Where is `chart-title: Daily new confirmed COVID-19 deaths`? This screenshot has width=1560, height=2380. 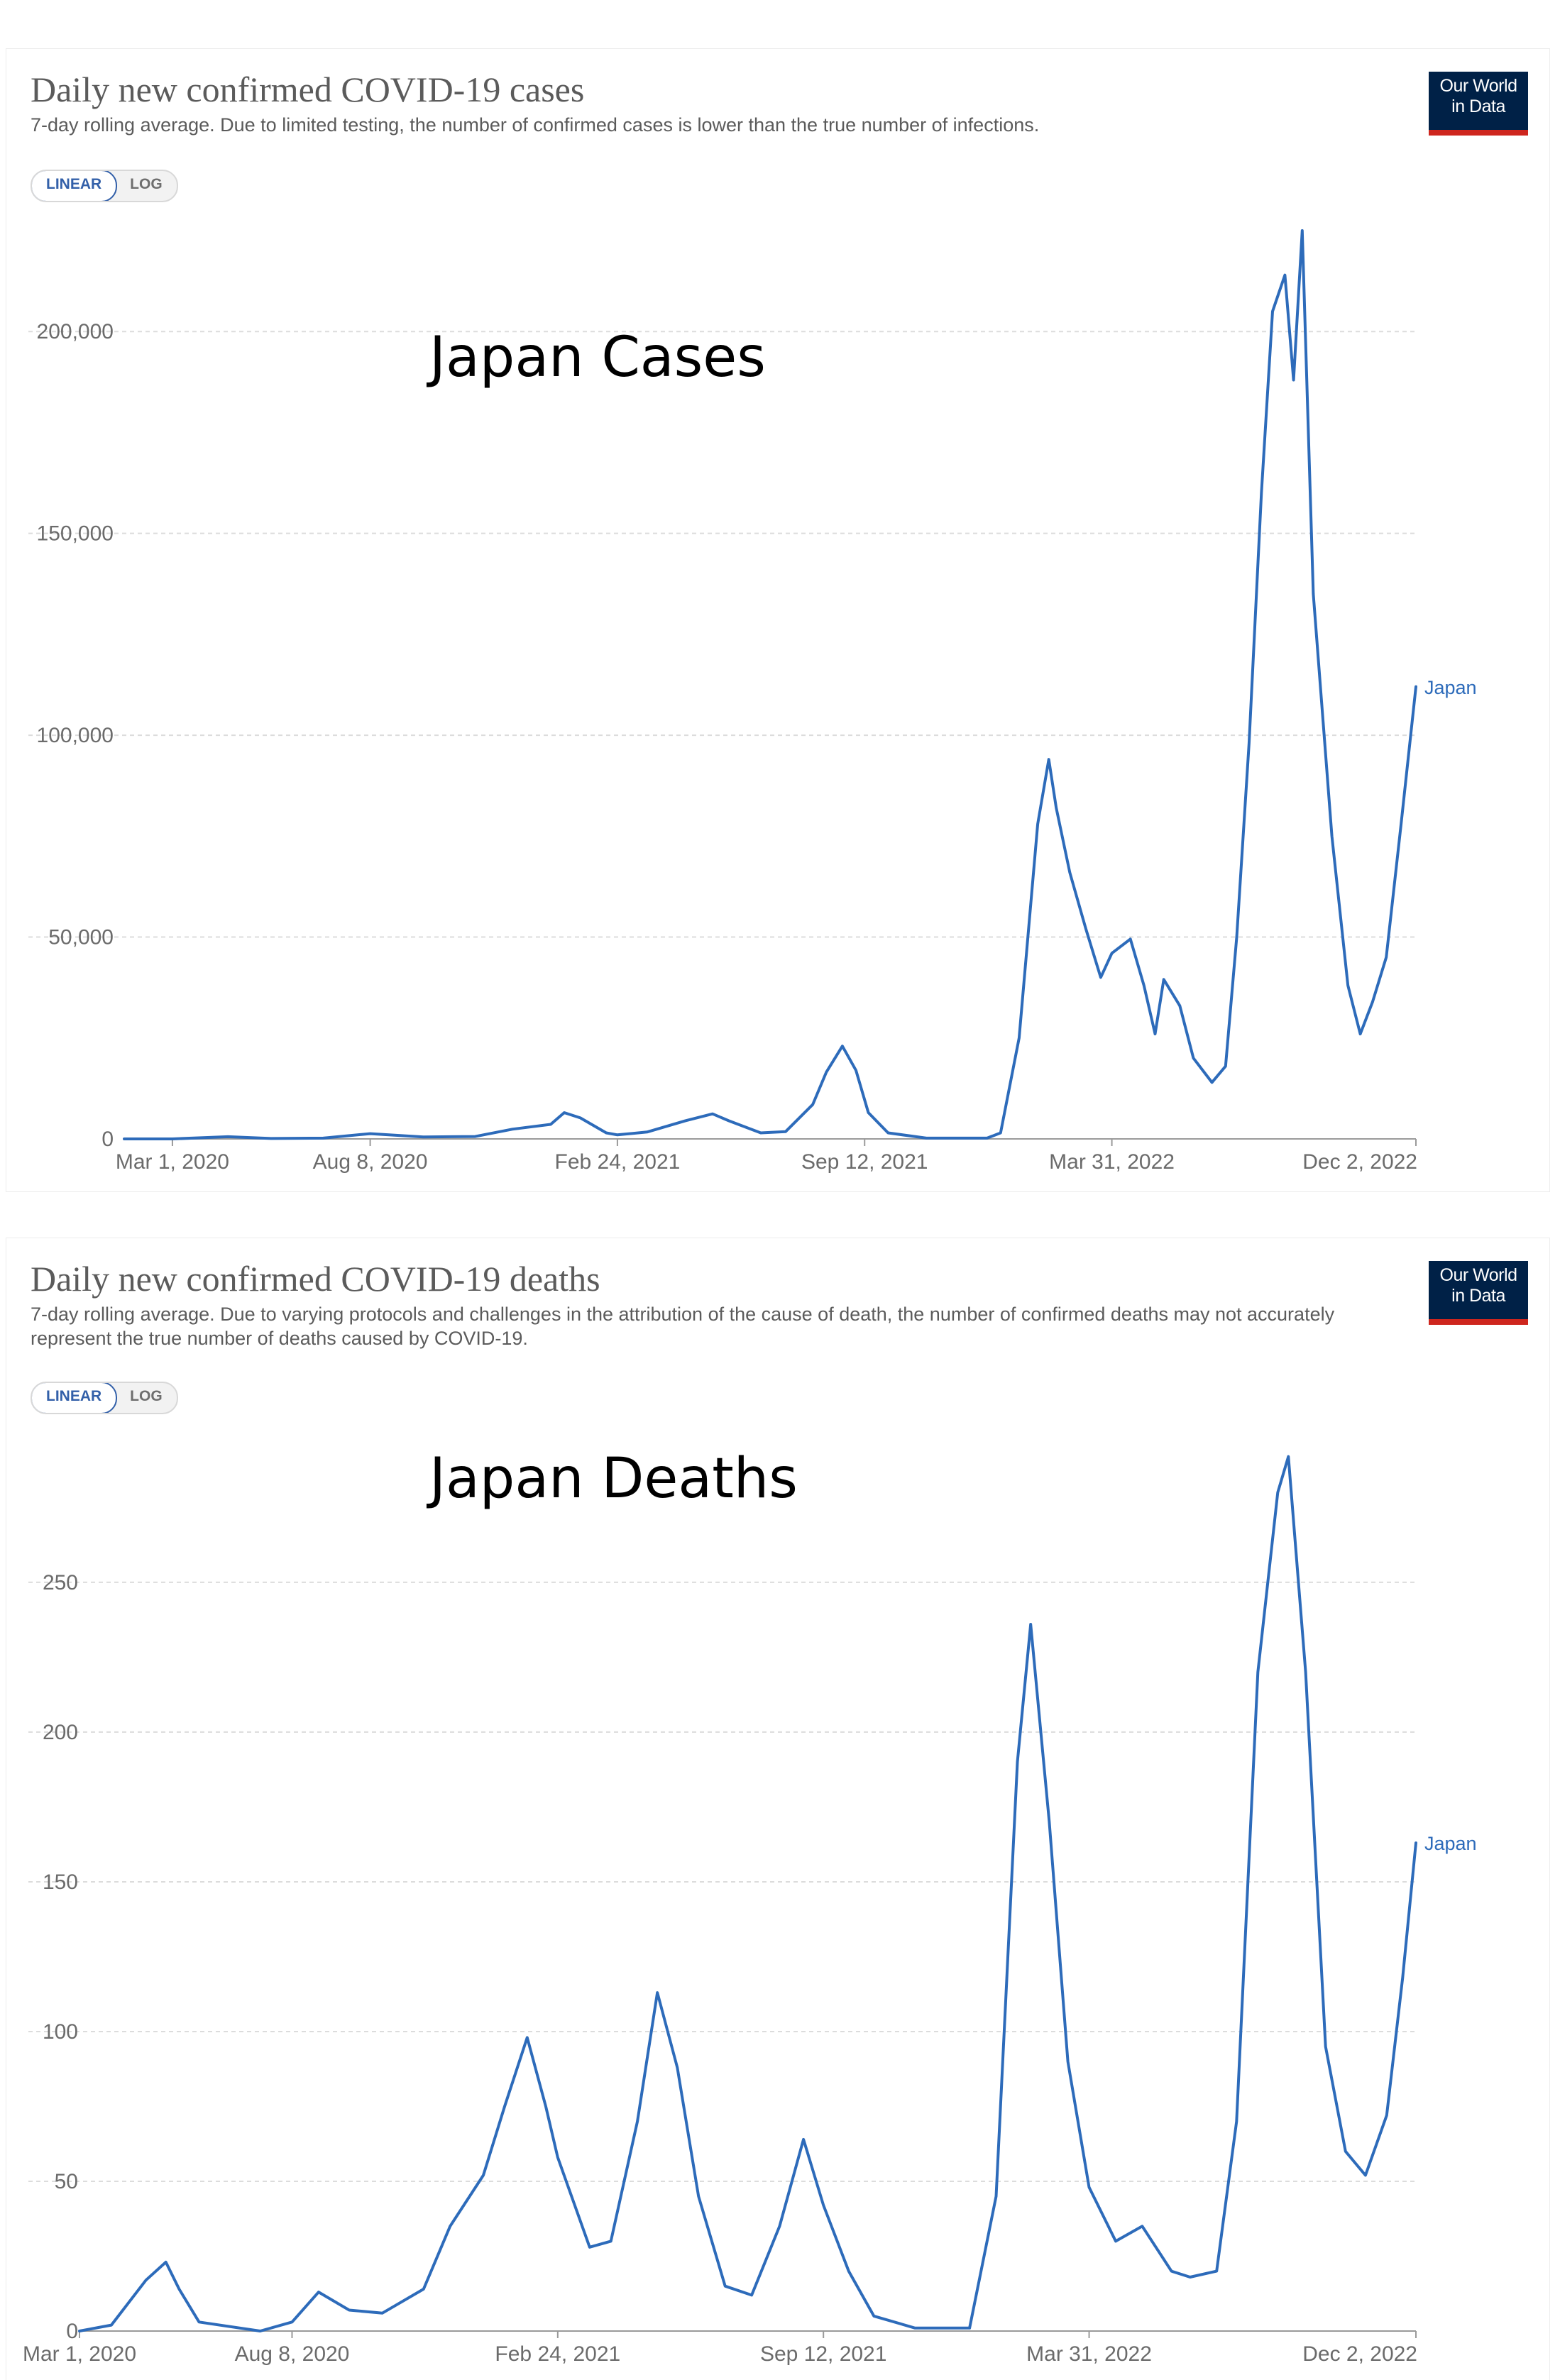
chart-title: Daily new confirmed COVID-19 deaths is located at coordinates (316, 1279).